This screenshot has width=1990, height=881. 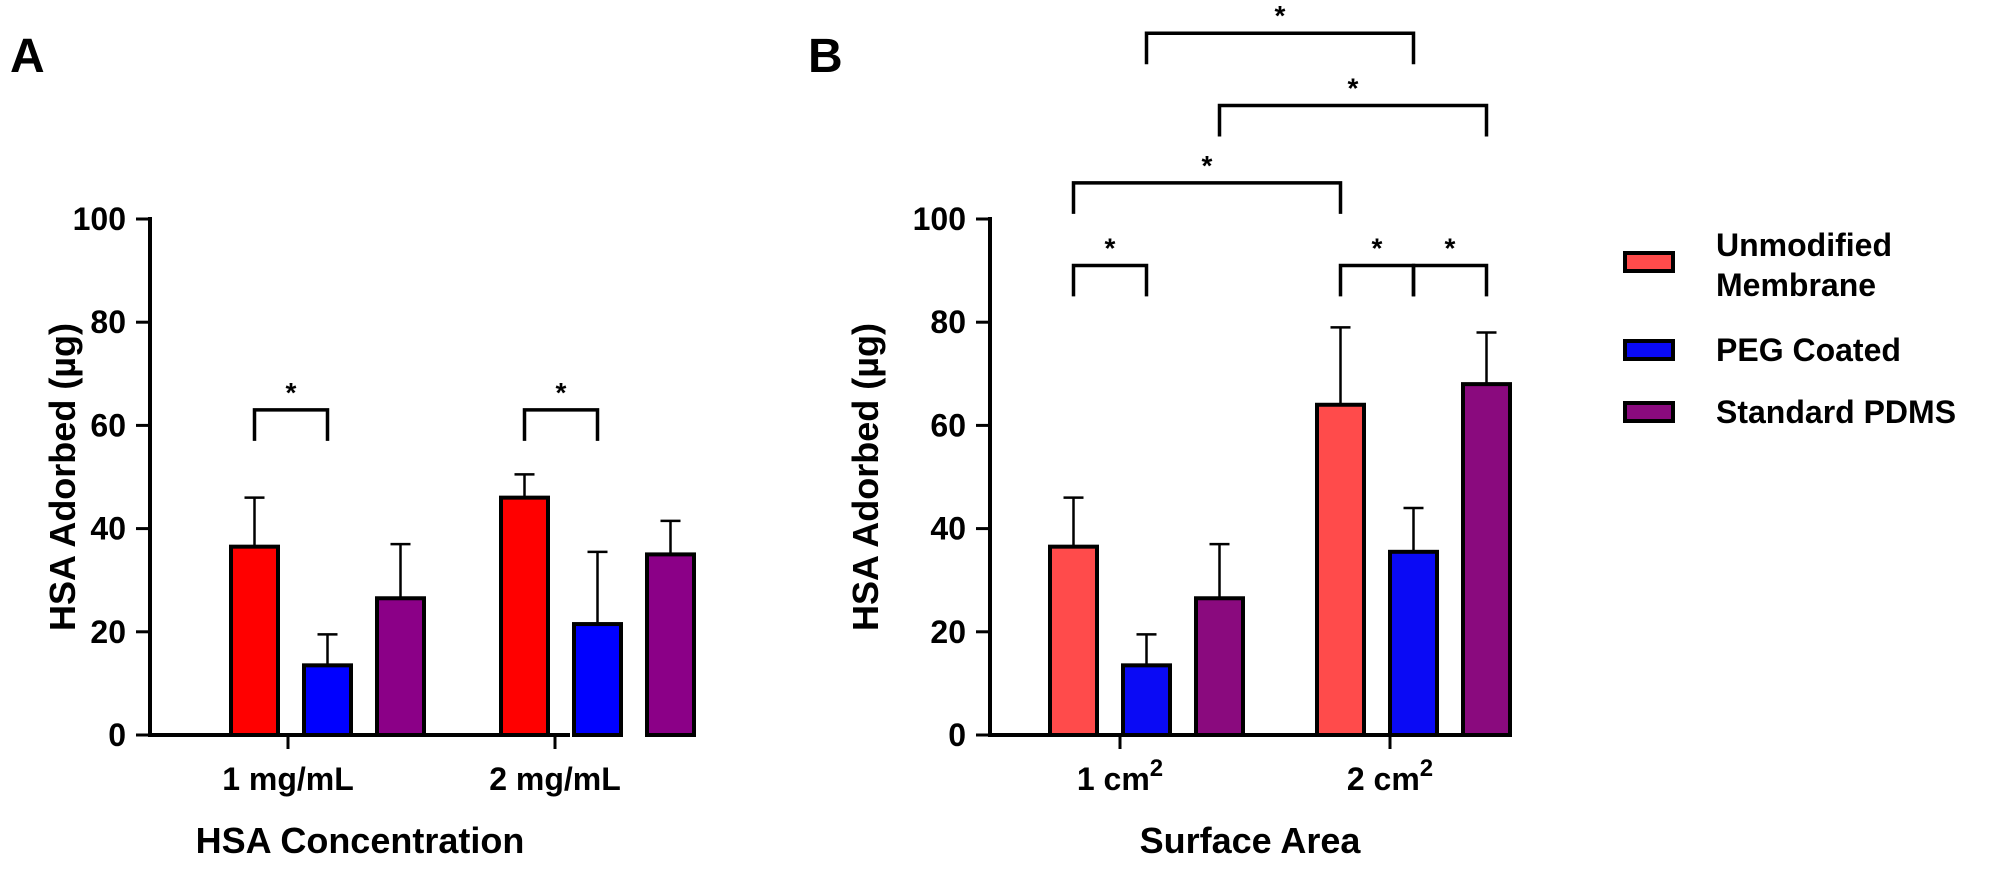 What do you see at coordinates (1804, 245) in the screenshot?
I see `legend-label-line: Unmodified` at bounding box center [1804, 245].